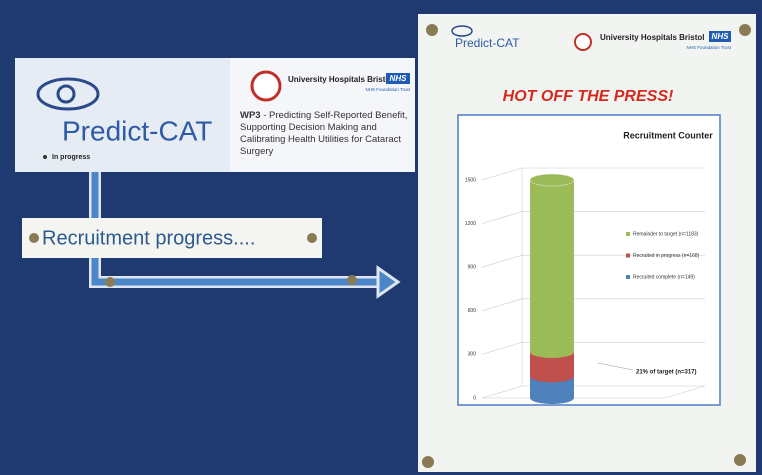  I want to click on arrow-fill, so click(235, 229).